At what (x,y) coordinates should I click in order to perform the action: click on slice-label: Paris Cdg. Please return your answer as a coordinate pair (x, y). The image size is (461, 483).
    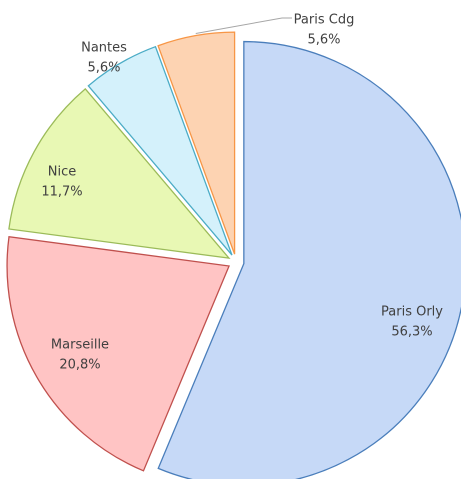
    Looking at the image, I should click on (324, 20).